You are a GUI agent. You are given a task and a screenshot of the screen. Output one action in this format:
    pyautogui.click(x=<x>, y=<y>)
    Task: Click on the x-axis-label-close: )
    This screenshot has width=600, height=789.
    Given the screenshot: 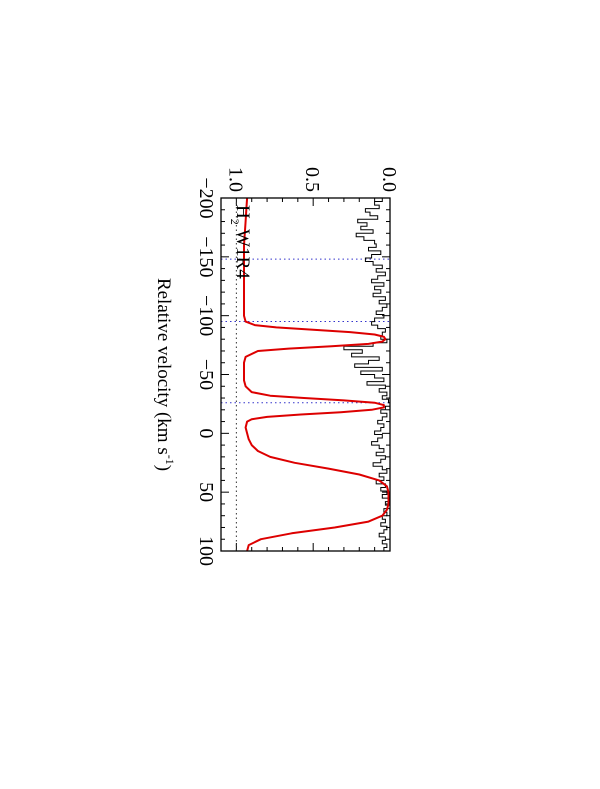 What is the action you would take?
    pyautogui.click(x=163, y=468)
    